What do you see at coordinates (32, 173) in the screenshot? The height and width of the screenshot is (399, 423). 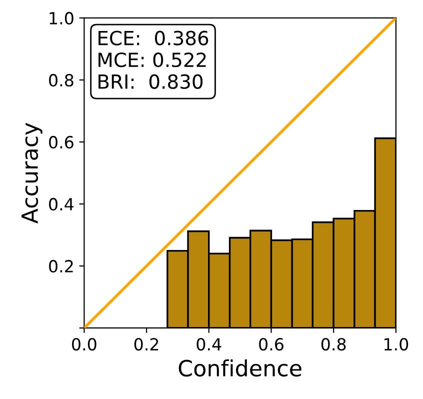 I see `y-axis-title: Accuracy` at bounding box center [32, 173].